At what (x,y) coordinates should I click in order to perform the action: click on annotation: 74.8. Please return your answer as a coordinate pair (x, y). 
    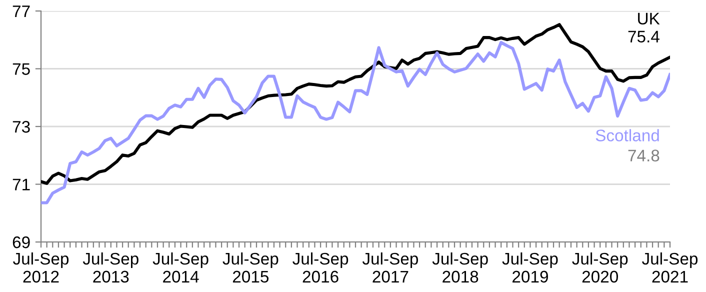
    Looking at the image, I should click on (644, 156).